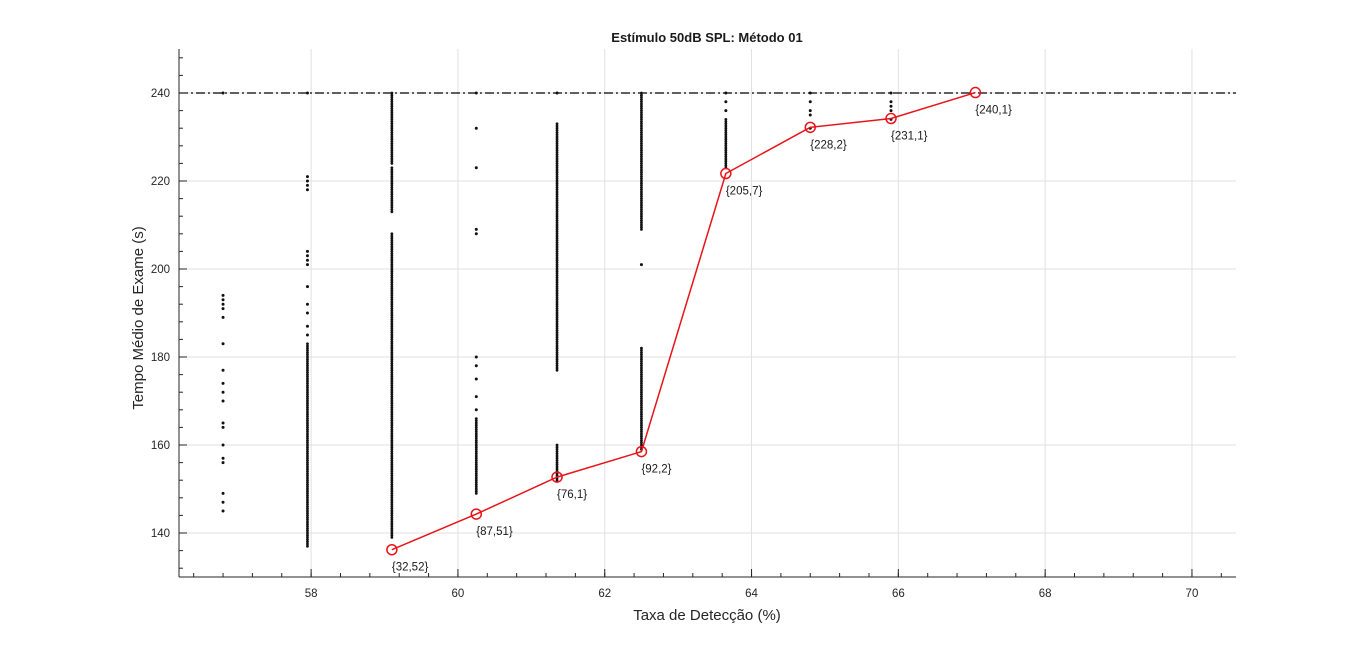 This screenshot has width=1366, height=656. Describe the element at coordinates (160, 358) in the screenshot. I see `y-tick-label: 180` at that location.